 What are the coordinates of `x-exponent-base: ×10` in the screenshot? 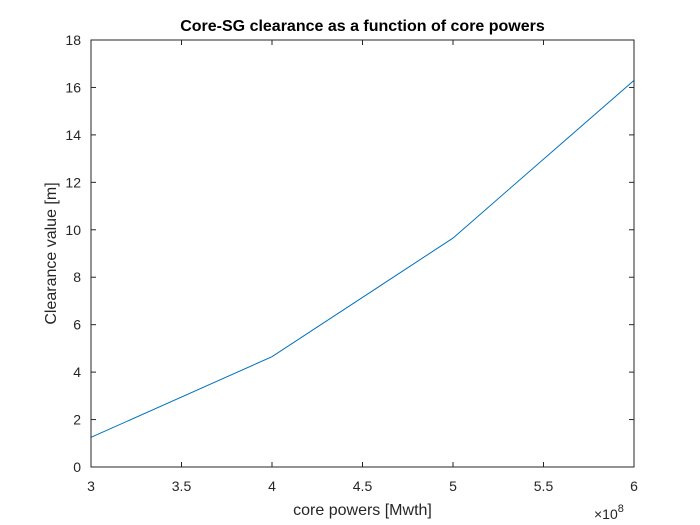 It's located at (606, 514).